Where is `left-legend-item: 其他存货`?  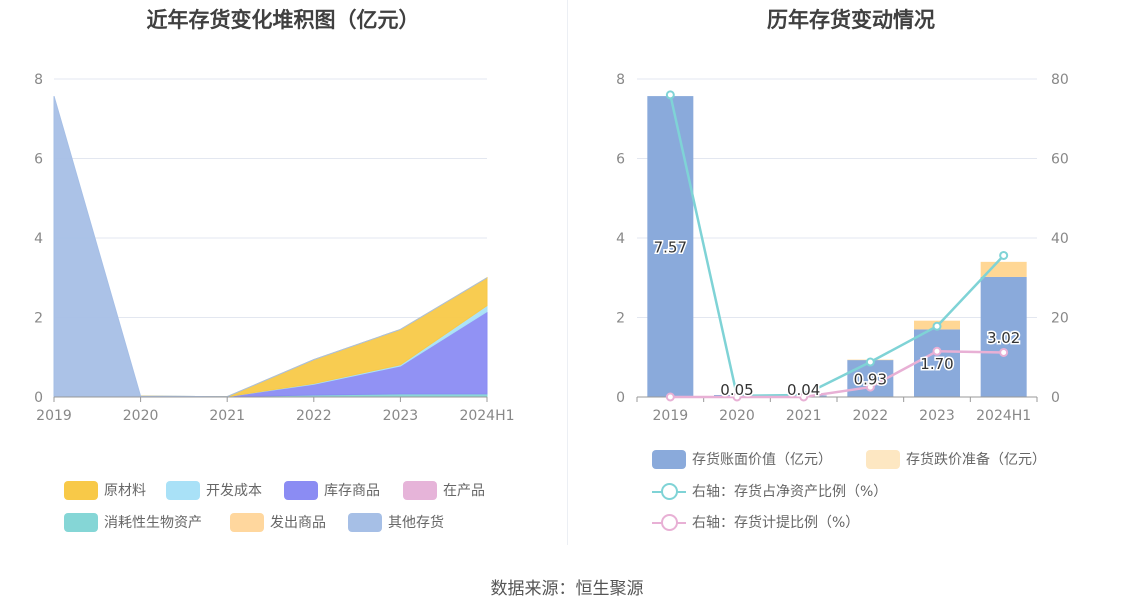 left-legend-item: 其他存货 is located at coordinates (396, 522).